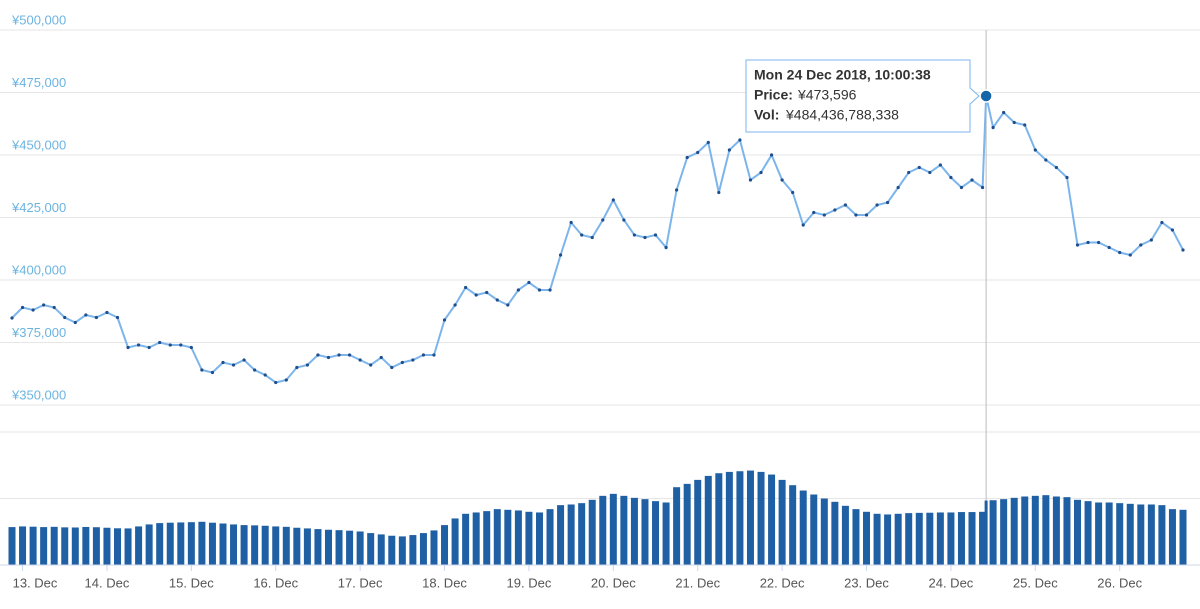 The image size is (1200, 609). Describe the element at coordinates (773, 95) in the screenshot. I see `tooltip-price-label: Price:` at that location.